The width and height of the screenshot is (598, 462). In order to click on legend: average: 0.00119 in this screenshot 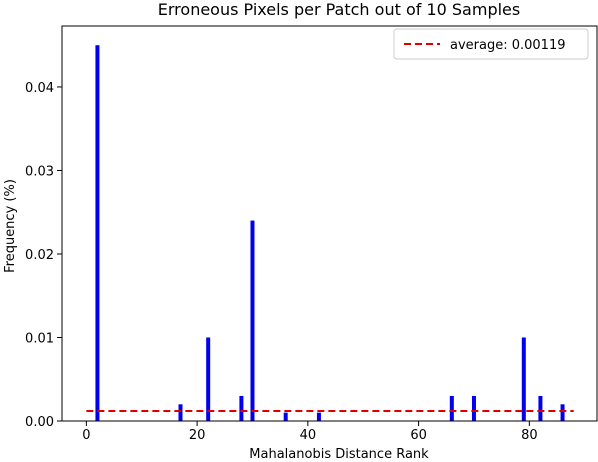, I will do `click(491, 44)`.